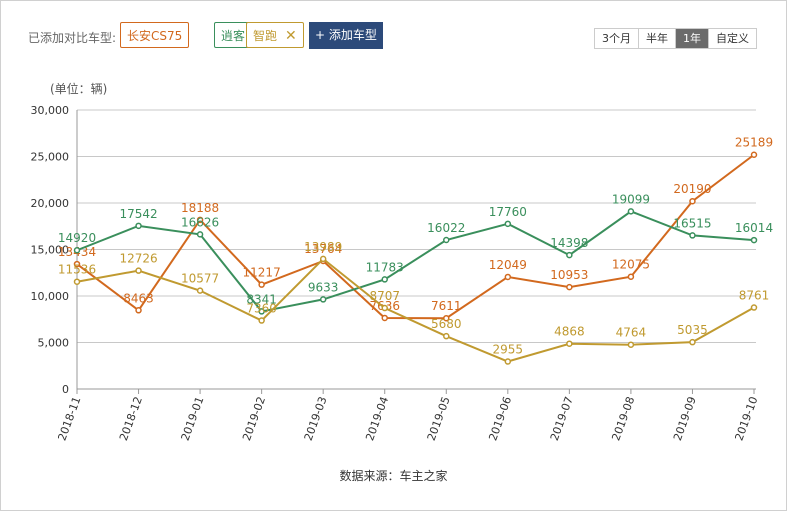  I want to click on x-tick-label: 2019-08, so click(623, 419).